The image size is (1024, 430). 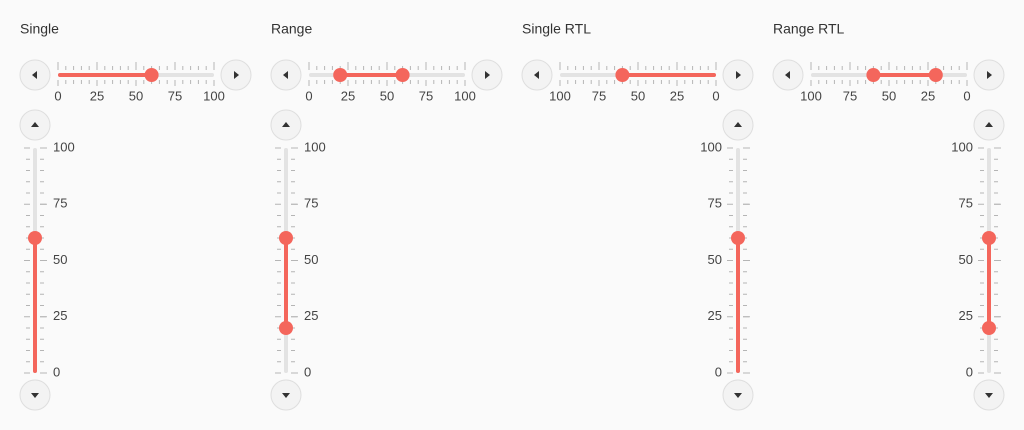 What do you see at coordinates (291, 29) in the screenshot?
I see `panel-title: Range` at bounding box center [291, 29].